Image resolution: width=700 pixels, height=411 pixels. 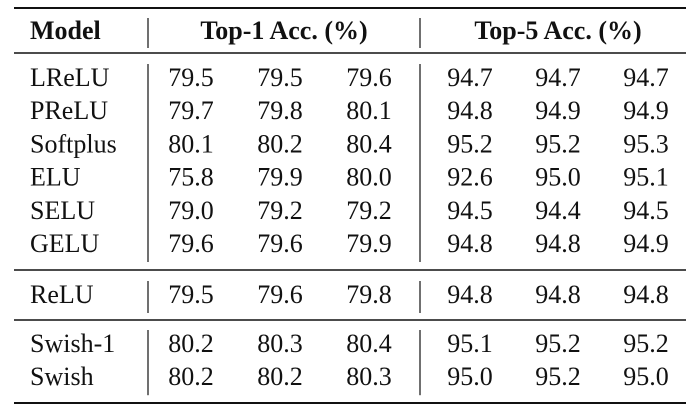 What do you see at coordinates (62, 210) in the screenshot?
I see `model-name: SELU` at bounding box center [62, 210].